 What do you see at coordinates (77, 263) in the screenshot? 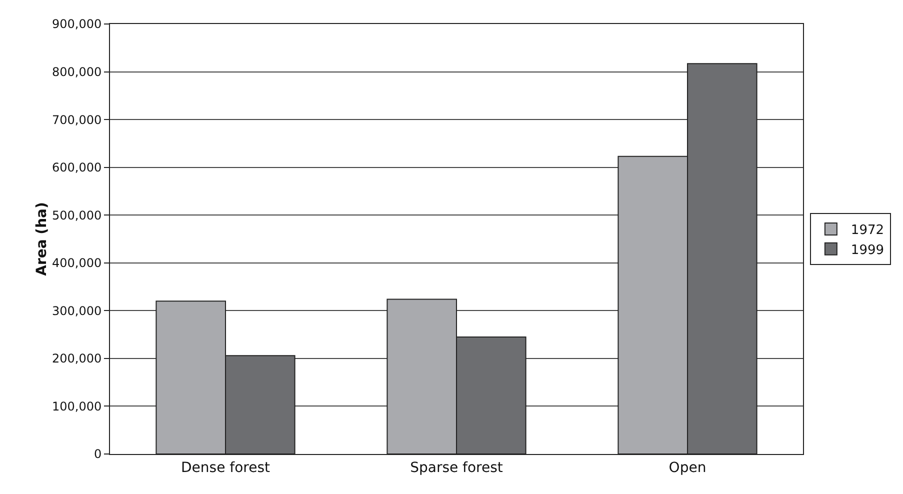
I see `y-tick-label: 400,000` at bounding box center [77, 263].